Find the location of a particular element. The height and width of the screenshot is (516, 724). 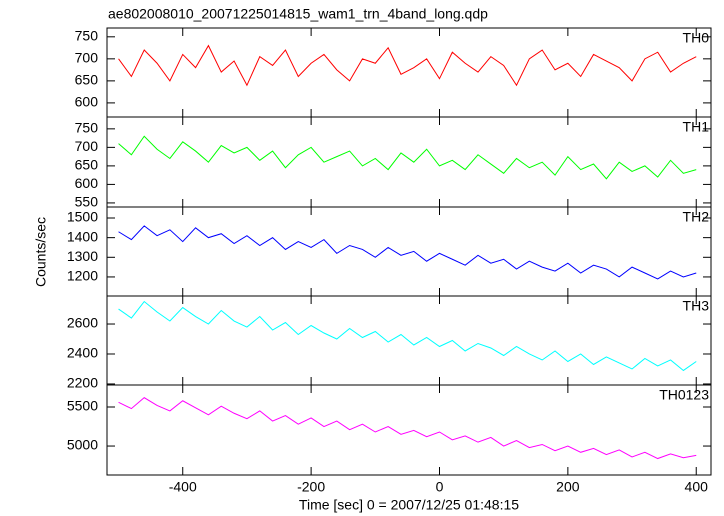

y-tick-label: 1500 is located at coordinates (82, 217).